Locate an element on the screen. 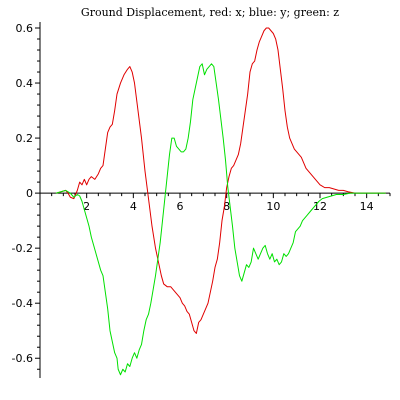  x-tick-label: 2 is located at coordinates (86, 206).